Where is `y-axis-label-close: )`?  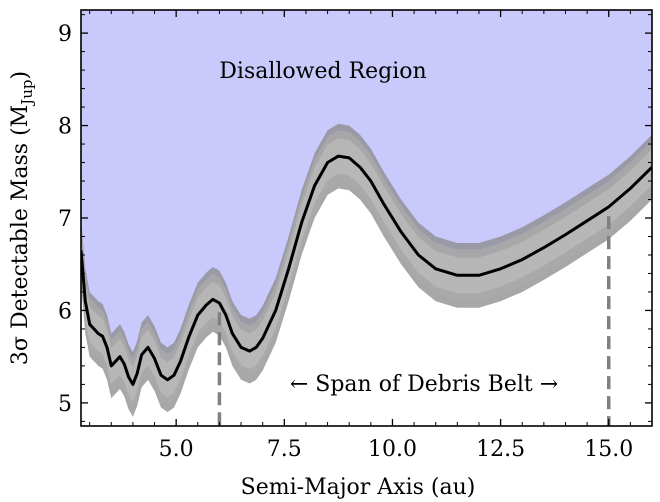
y-axis-label-close: ) is located at coordinates (20, 75).